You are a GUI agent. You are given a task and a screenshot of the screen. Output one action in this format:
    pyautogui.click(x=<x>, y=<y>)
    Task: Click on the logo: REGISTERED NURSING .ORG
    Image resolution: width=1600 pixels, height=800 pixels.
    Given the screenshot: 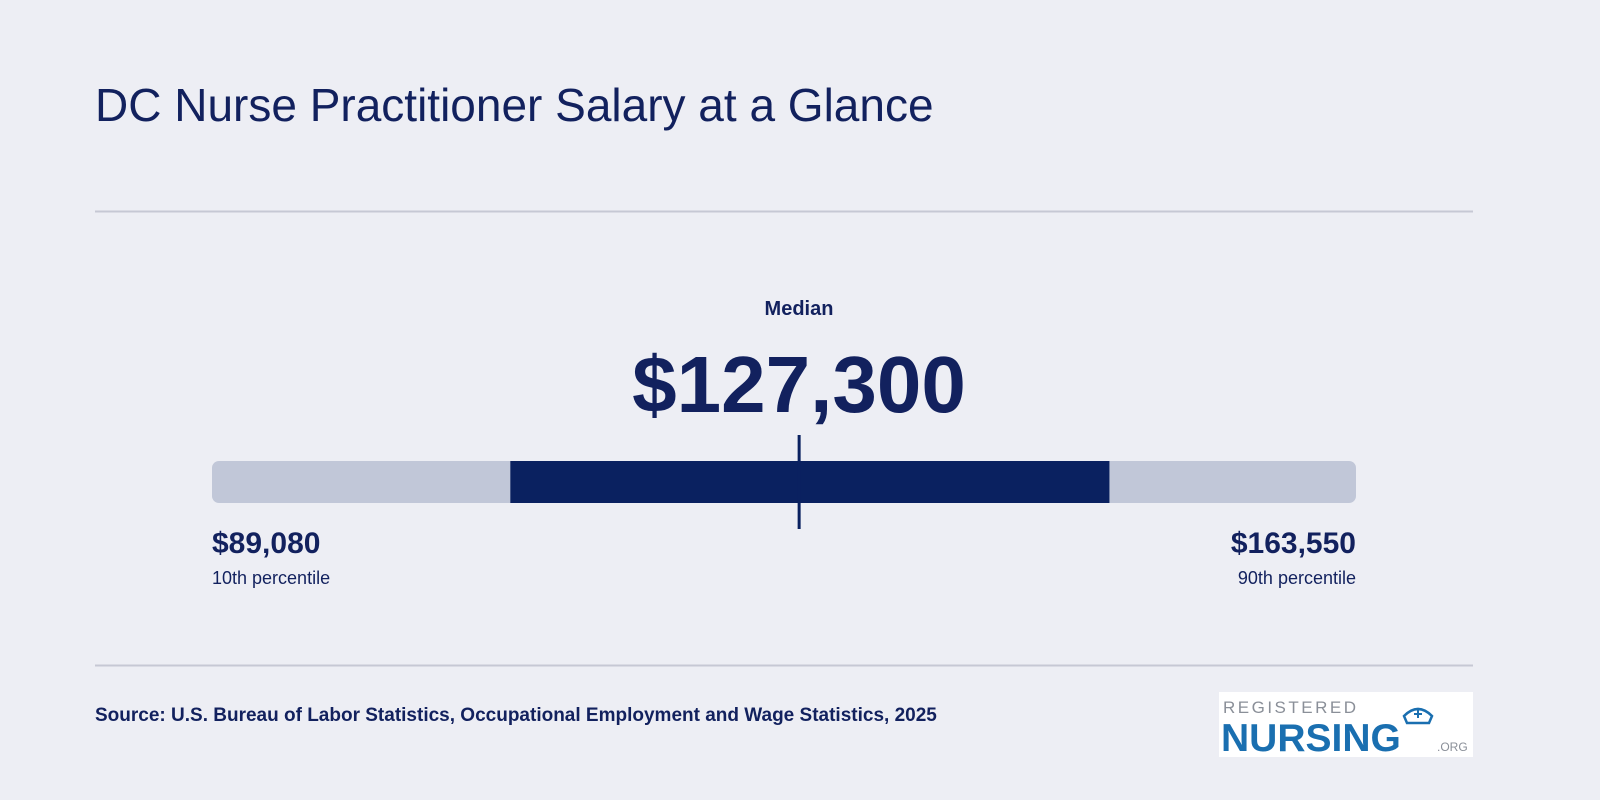 What is the action you would take?
    pyautogui.click(x=1346, y=726)
    